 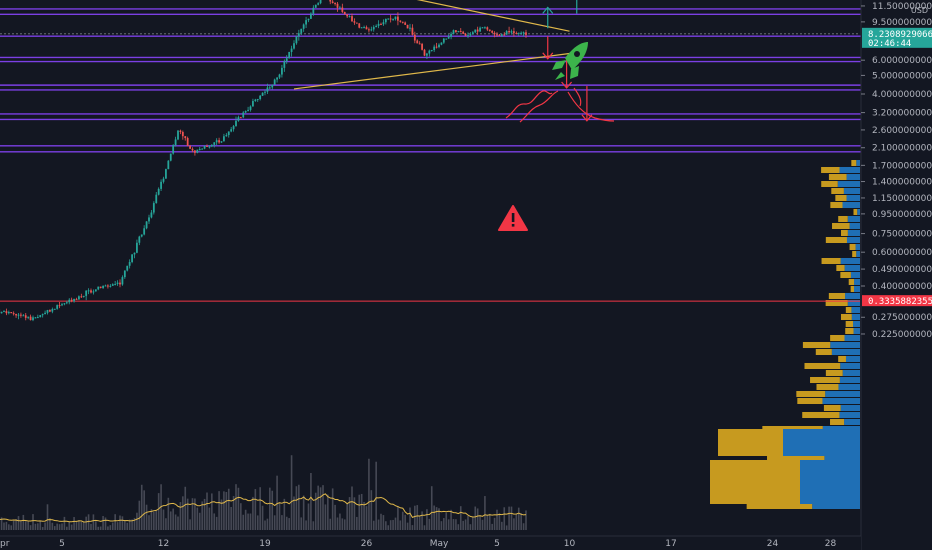 What do you see at coordinates (902, 114) in the screenshot?
I see `price-tick-label: 3.2000000000` at bounding box center [902, 114].